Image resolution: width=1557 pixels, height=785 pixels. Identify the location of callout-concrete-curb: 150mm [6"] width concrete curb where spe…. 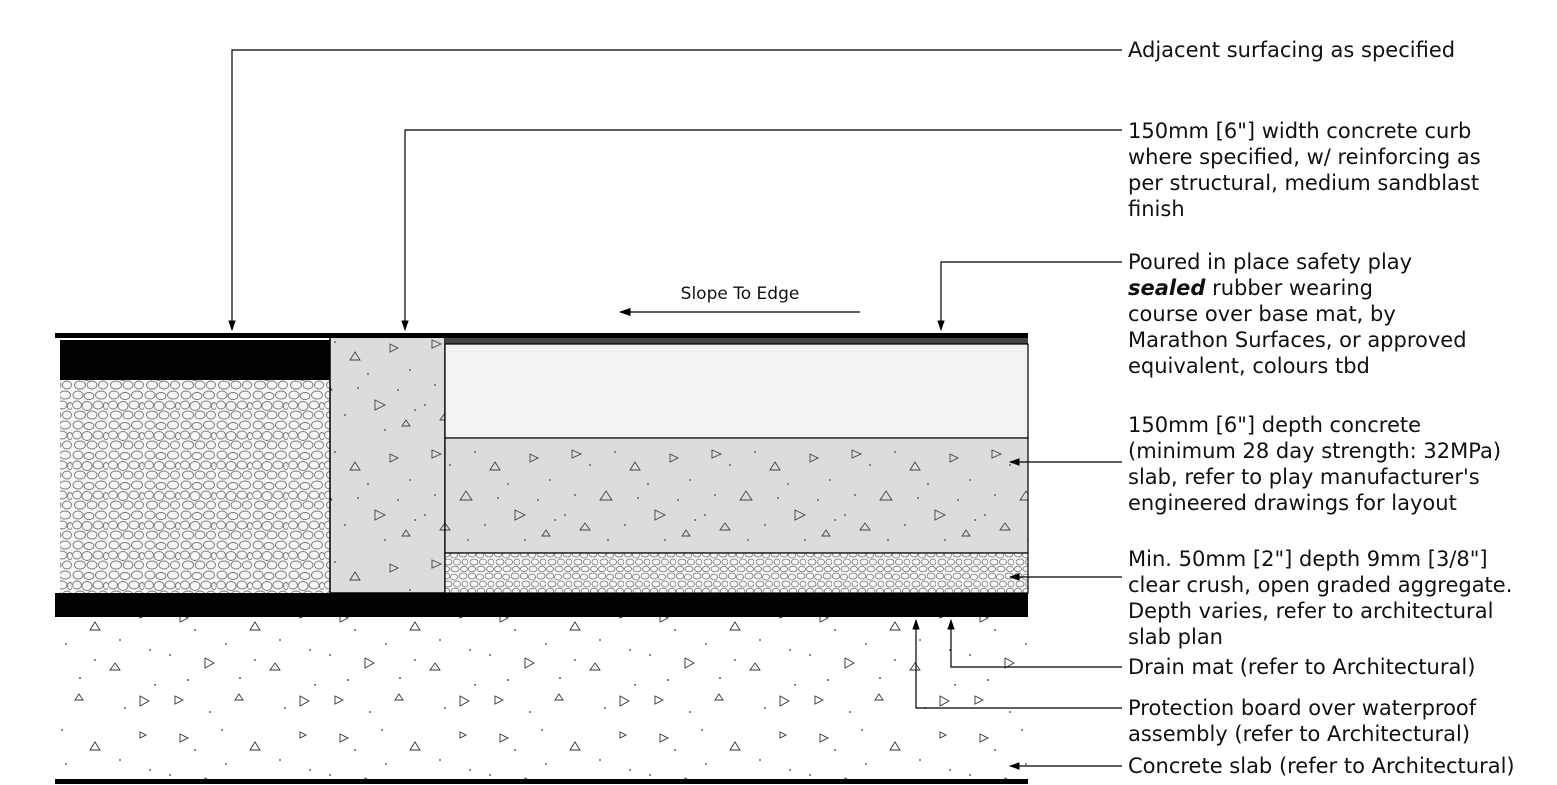
(1307, 170).